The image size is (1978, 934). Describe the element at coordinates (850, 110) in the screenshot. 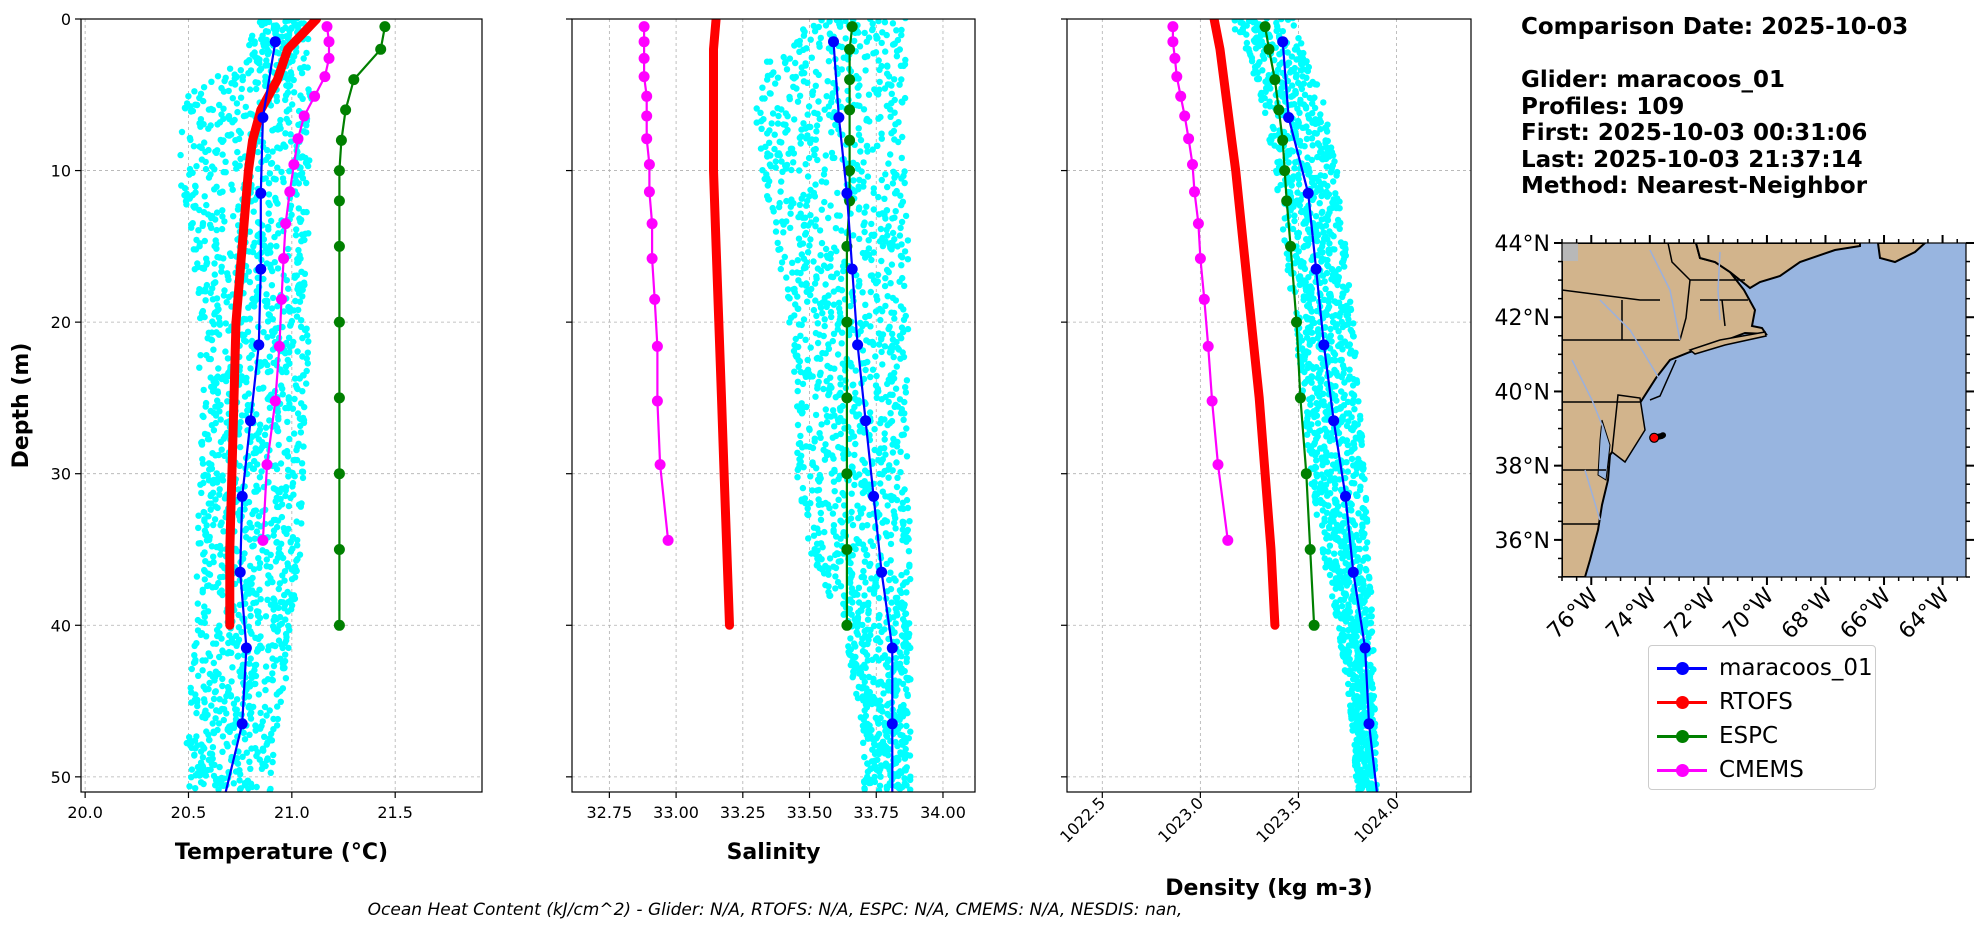

I see `series-marker-espc` at that location.